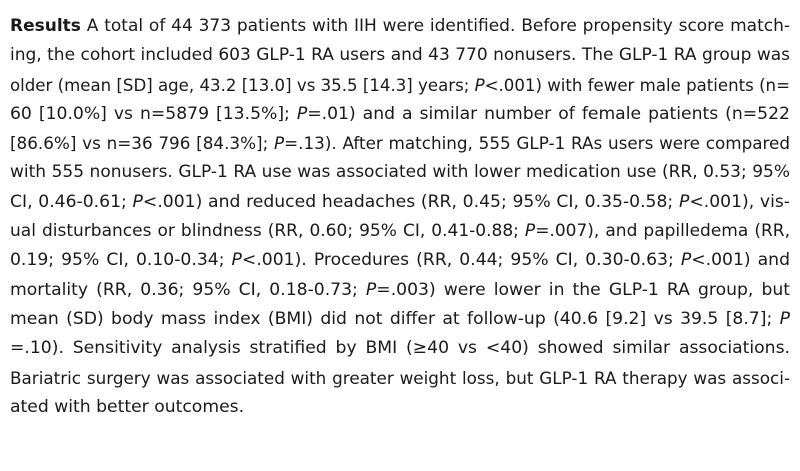 Image resolution: width=800 pixels, height=471 pixels. What do you see at coordinates (740, 201) in the screenshot?
I see `line-text: <.001), vis-` at bounding box center [740, 201].